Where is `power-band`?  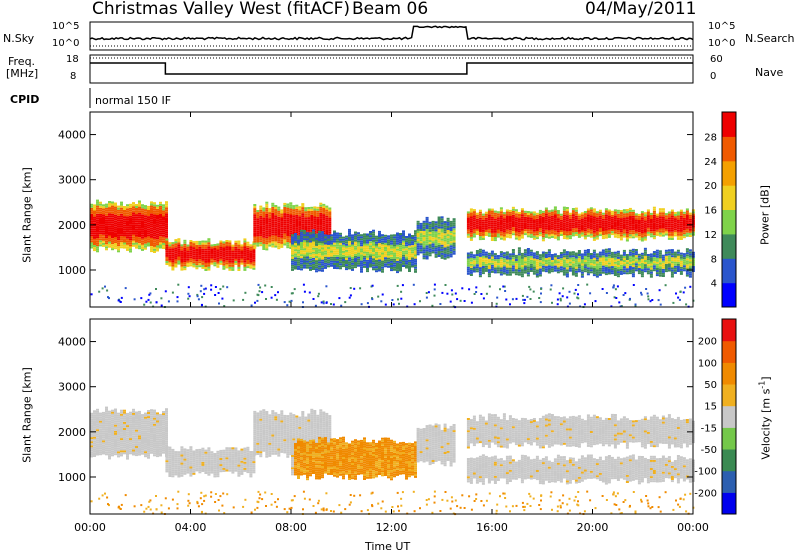
power-band is located at coordinates (436, 238).